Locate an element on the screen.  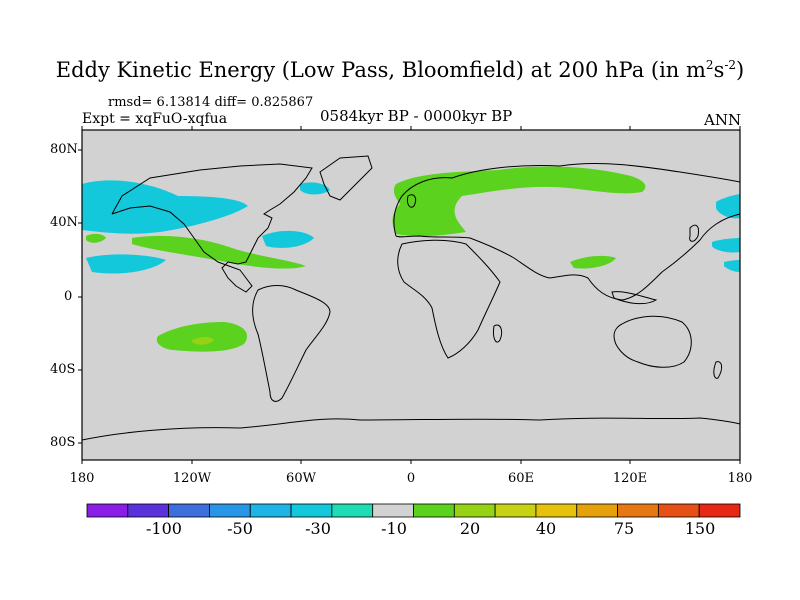
coast-uk is located at coordinates (412, 201).